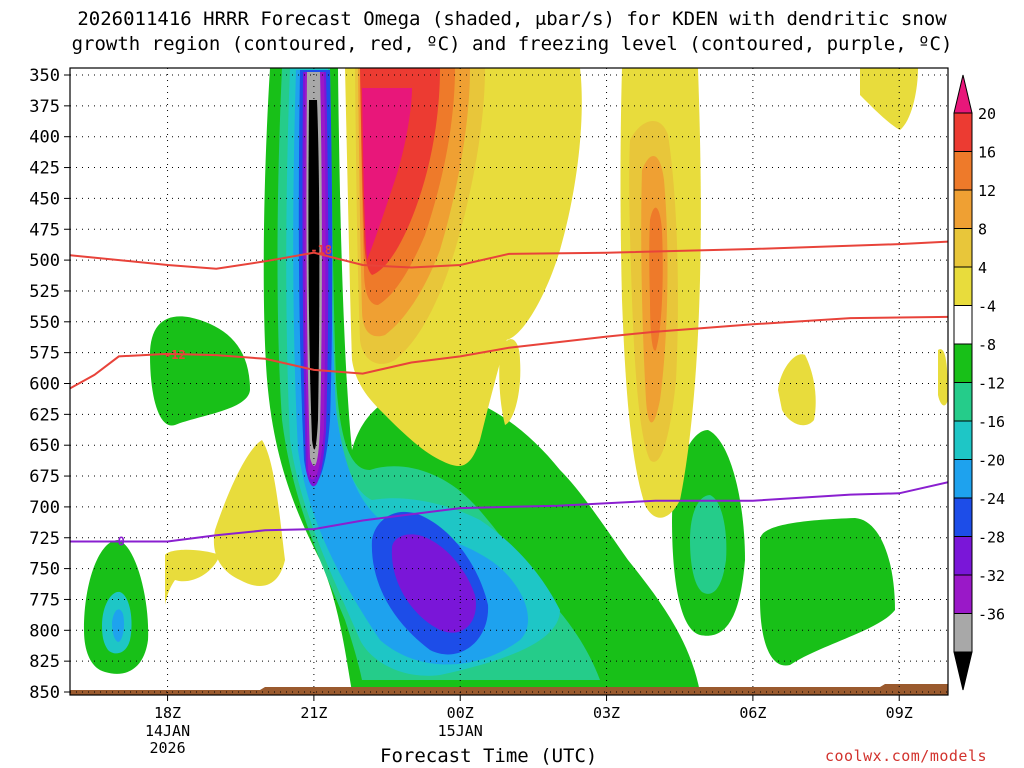  I want to click on sinking-yellow-upper, so click(543, 204).